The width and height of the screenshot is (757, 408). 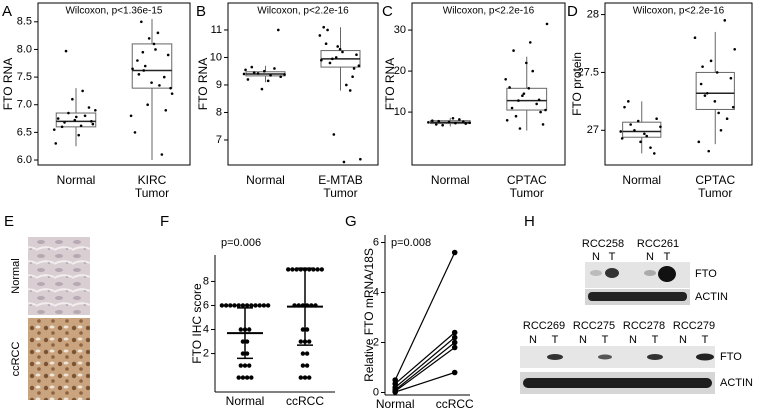 I want to click on panel-letter: C, so click(x=387, y=11).